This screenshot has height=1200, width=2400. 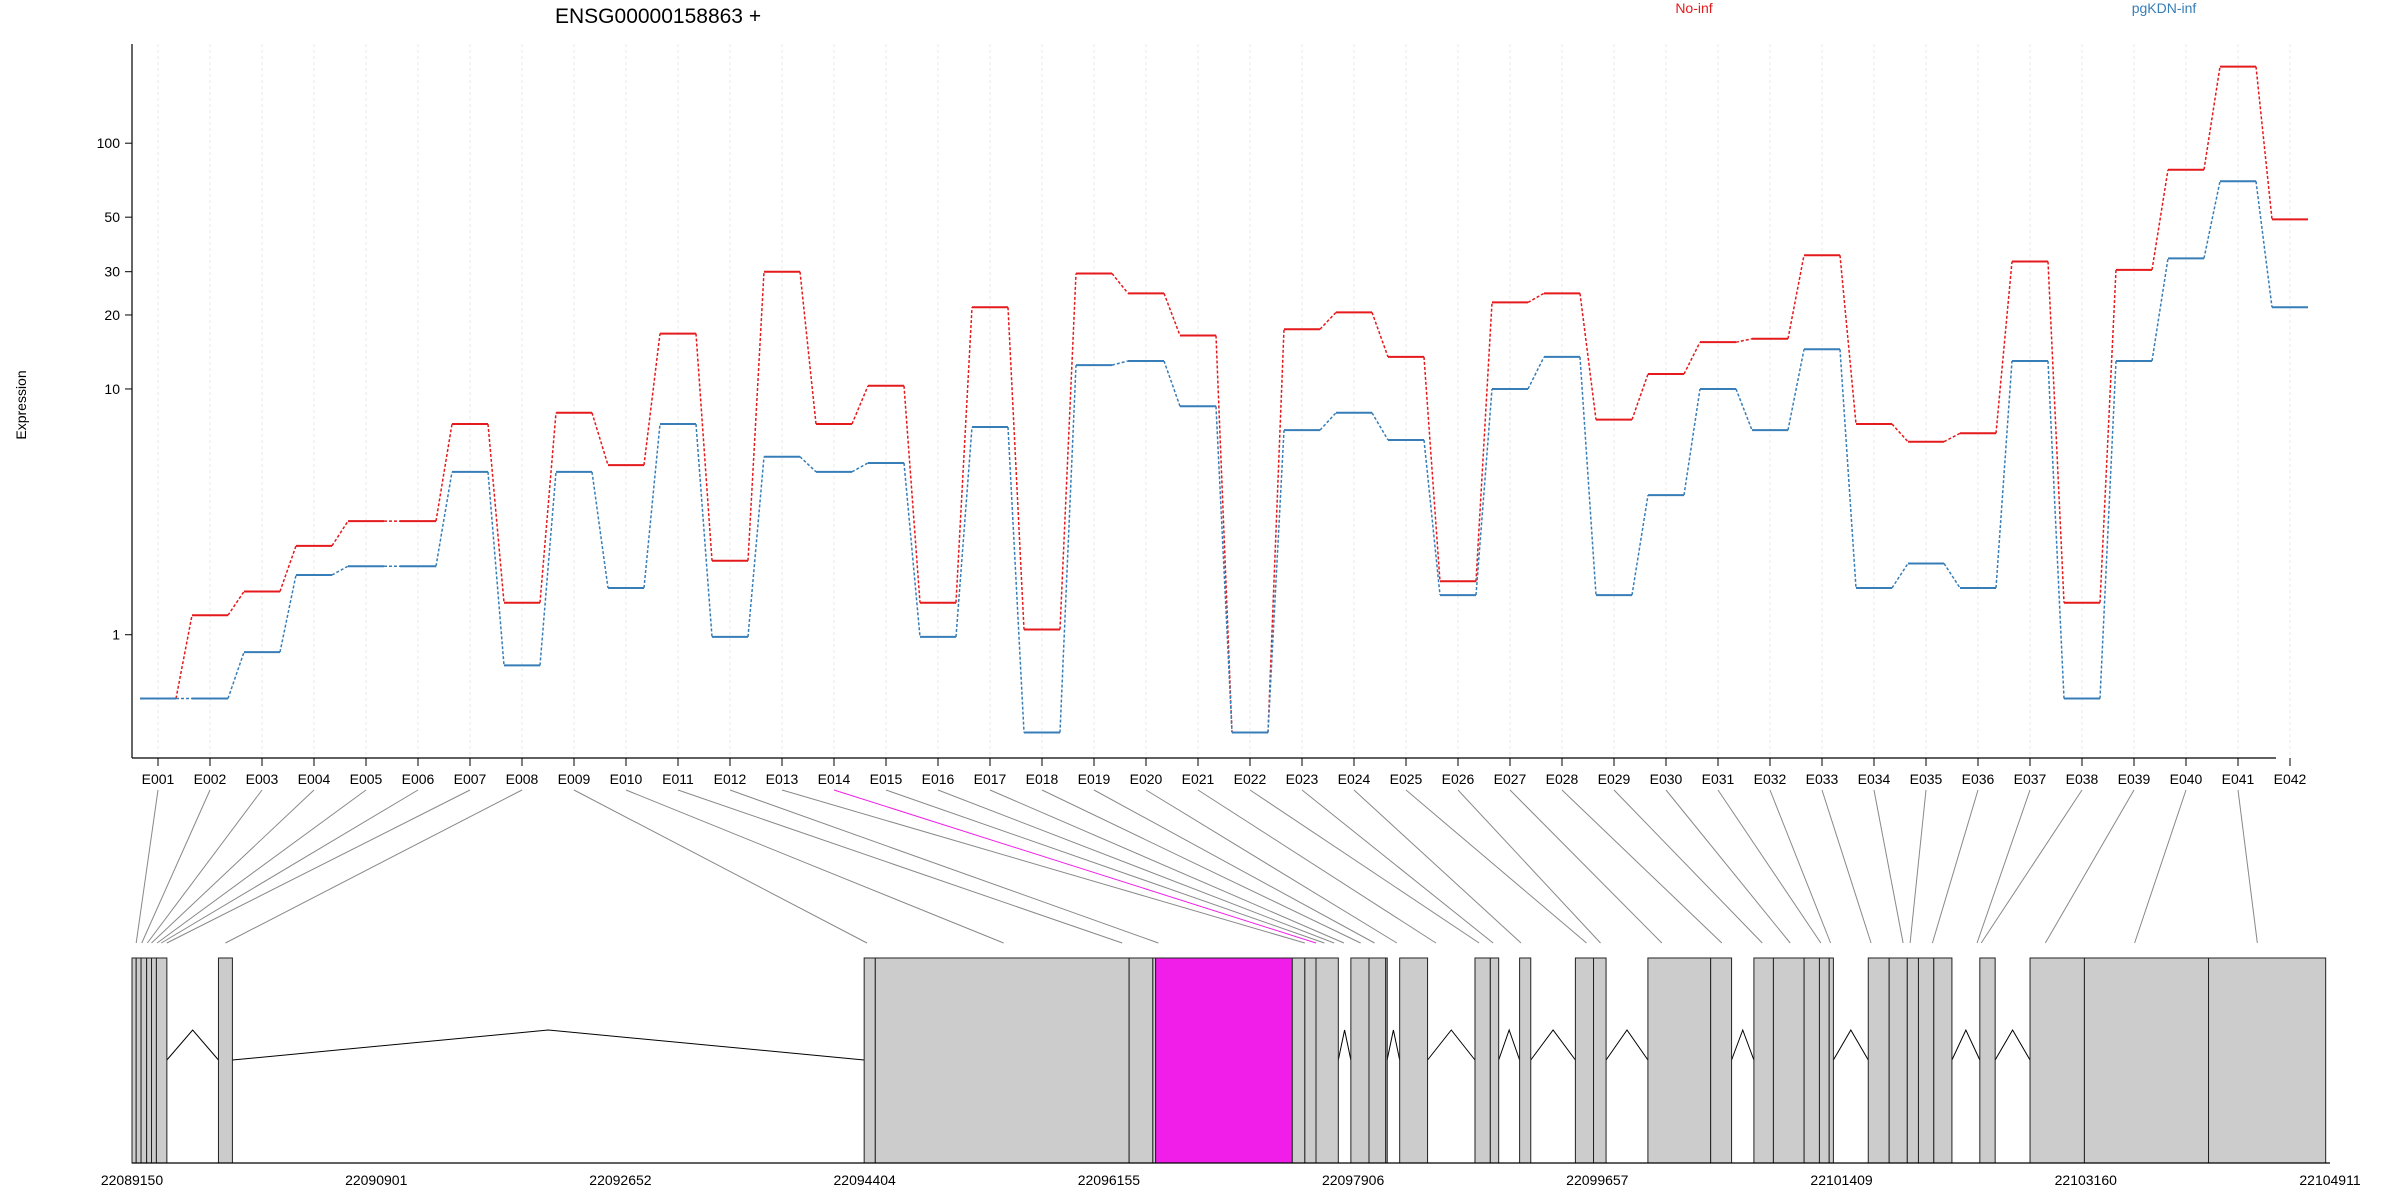 I want to click on y-tick-label: 100, so click(x=109, y=143).